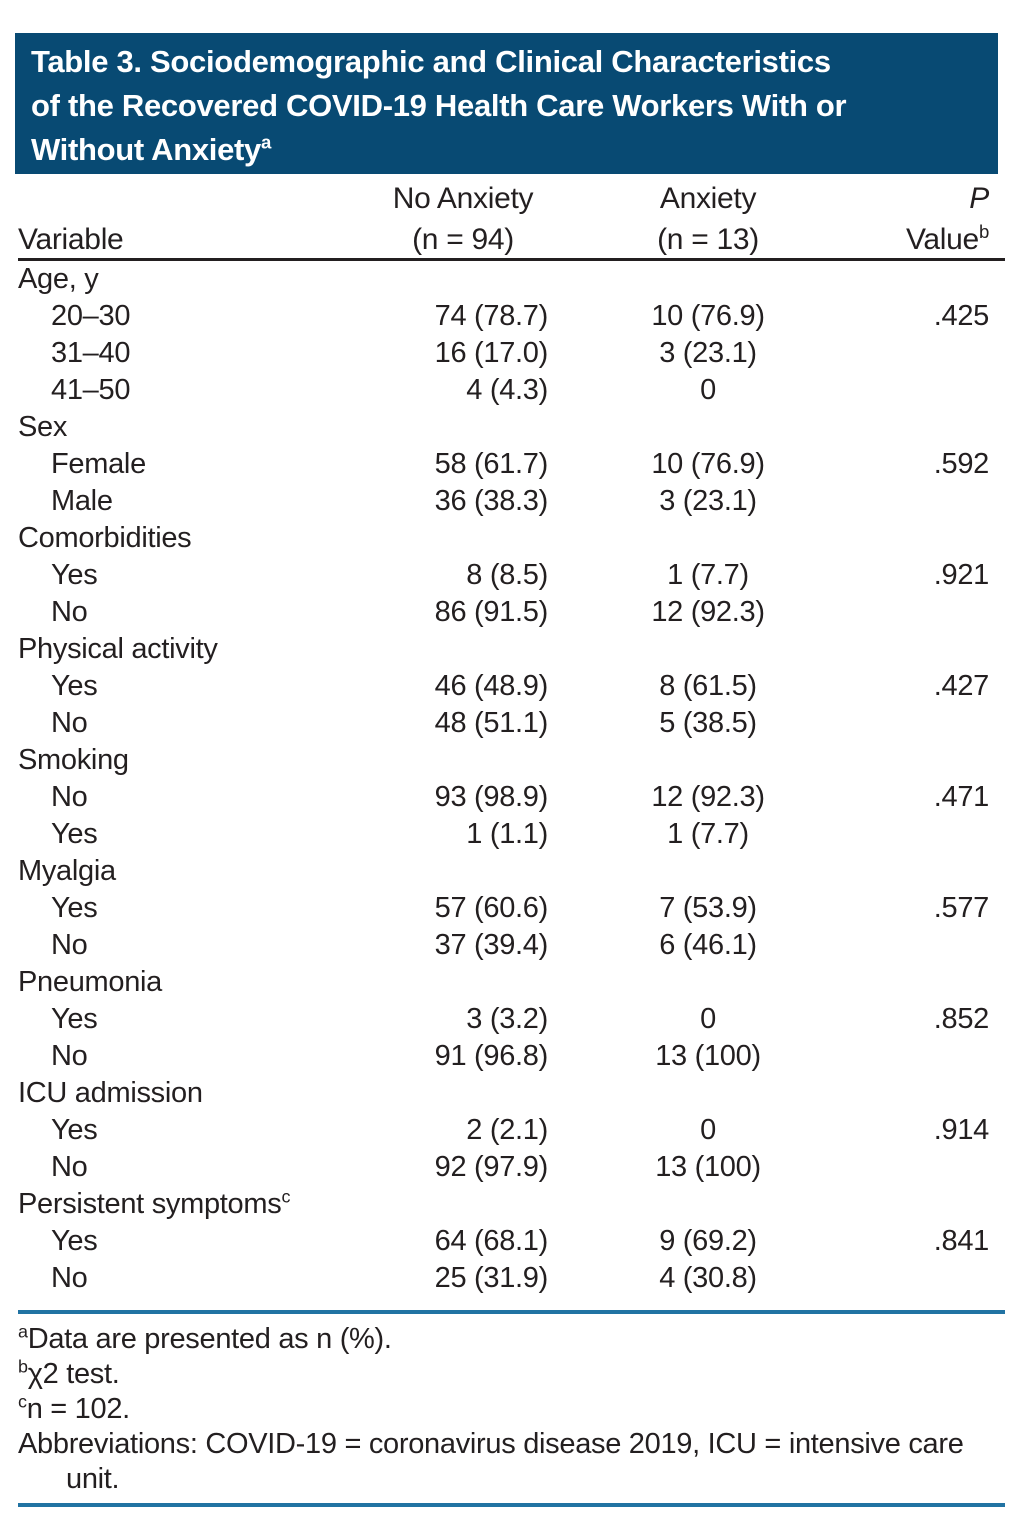 The image size is (1023, 1540). I want to click on data-row: No 92 (97.9) 13 (100), so click(511, 1167).